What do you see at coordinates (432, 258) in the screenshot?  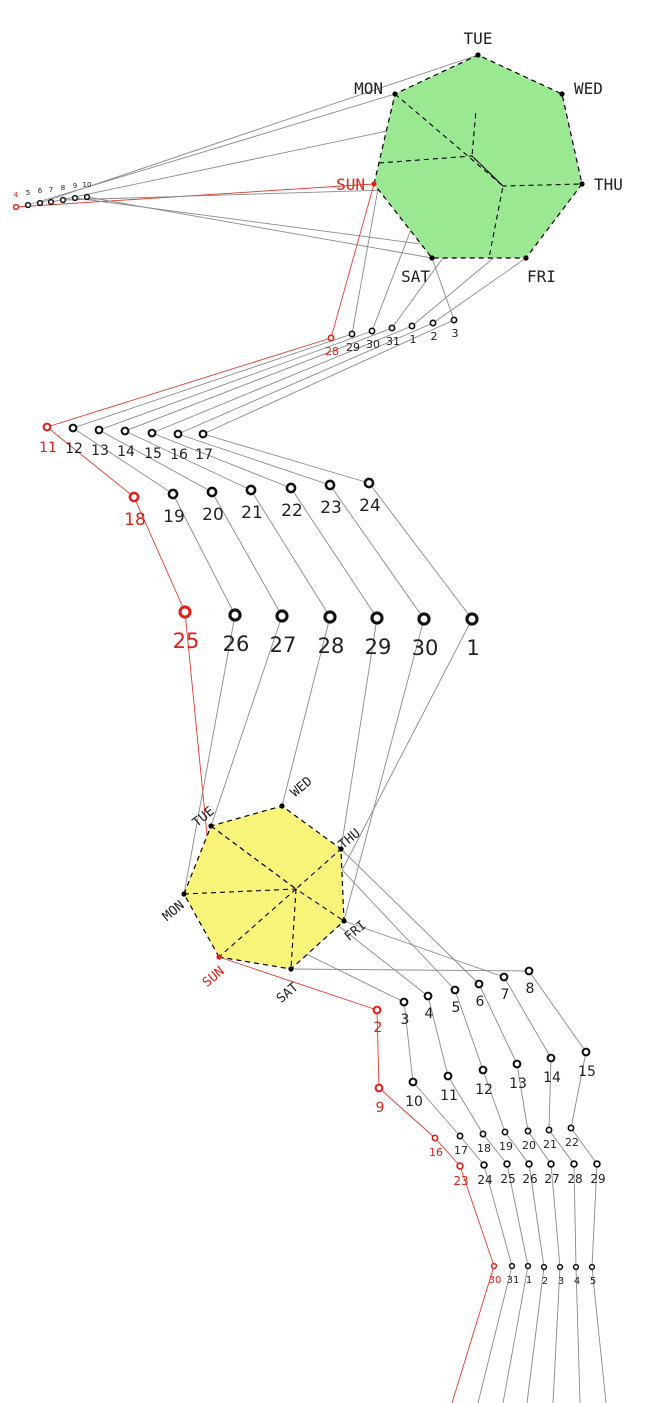 I see `top-vertex-sat` at bounding box center [432, 258].